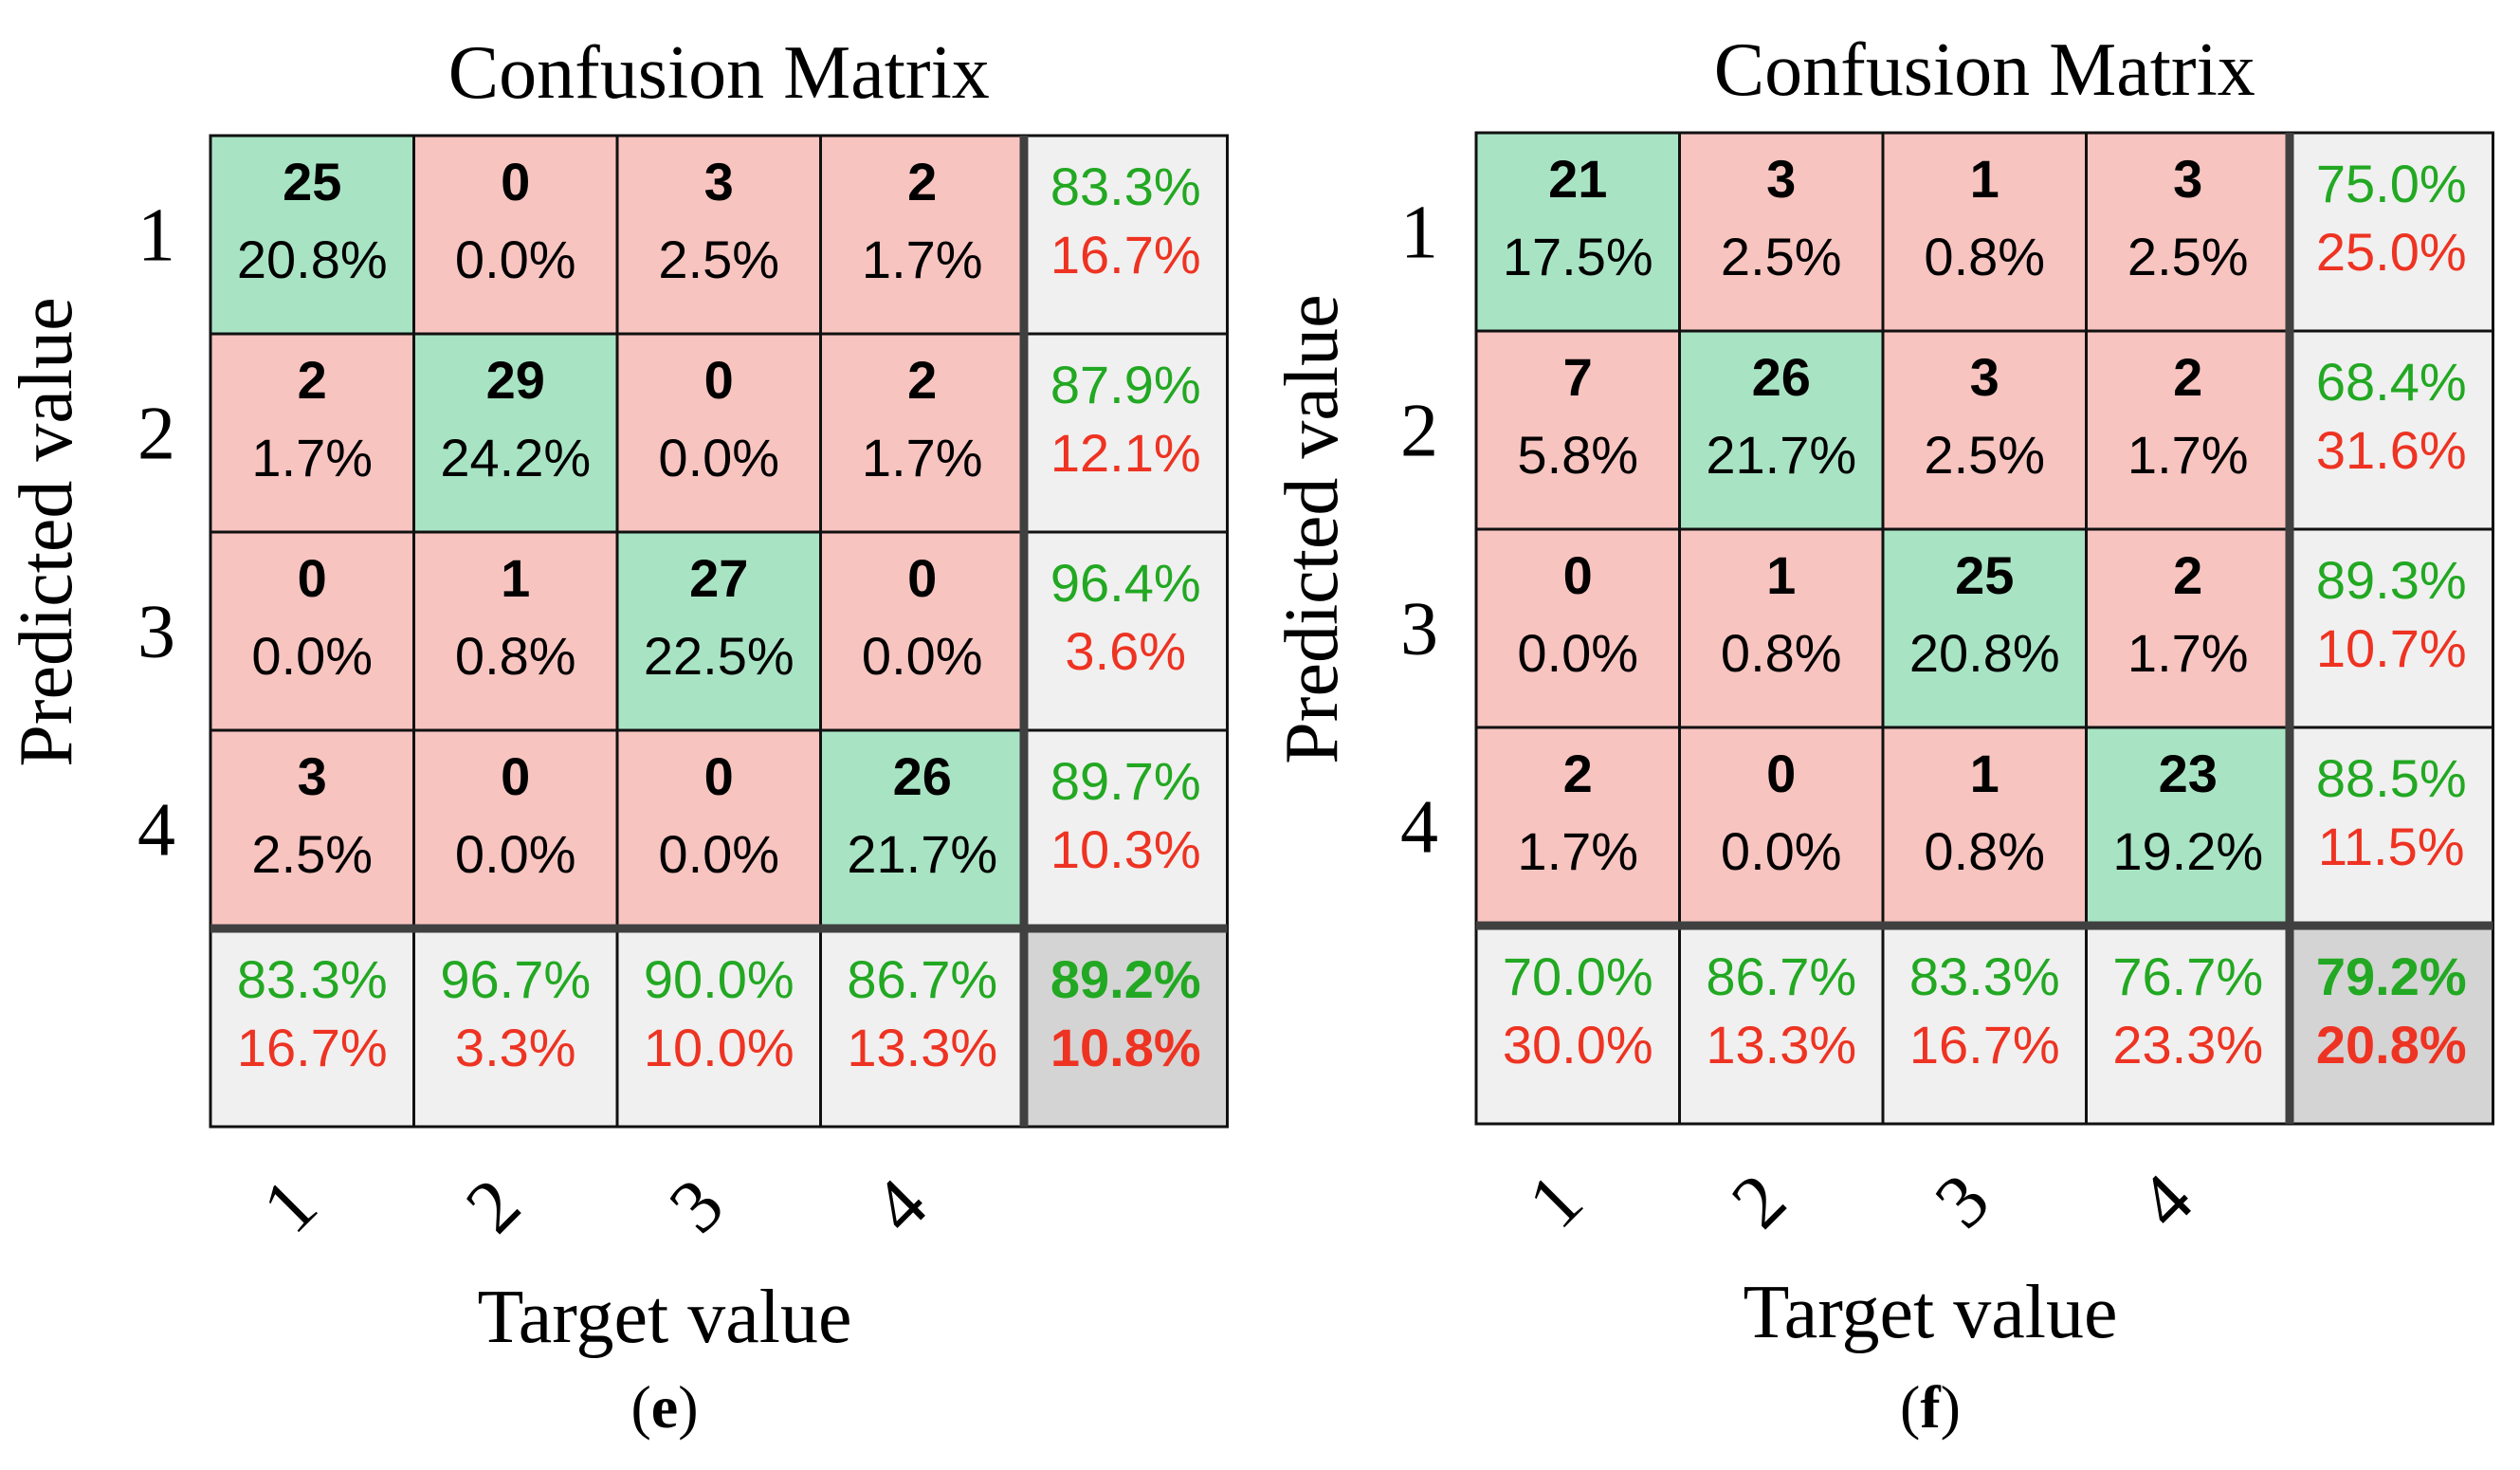 The image size is (2520, 1470). I want to click on row-error-label: 3.6%, so click(1125, 651).